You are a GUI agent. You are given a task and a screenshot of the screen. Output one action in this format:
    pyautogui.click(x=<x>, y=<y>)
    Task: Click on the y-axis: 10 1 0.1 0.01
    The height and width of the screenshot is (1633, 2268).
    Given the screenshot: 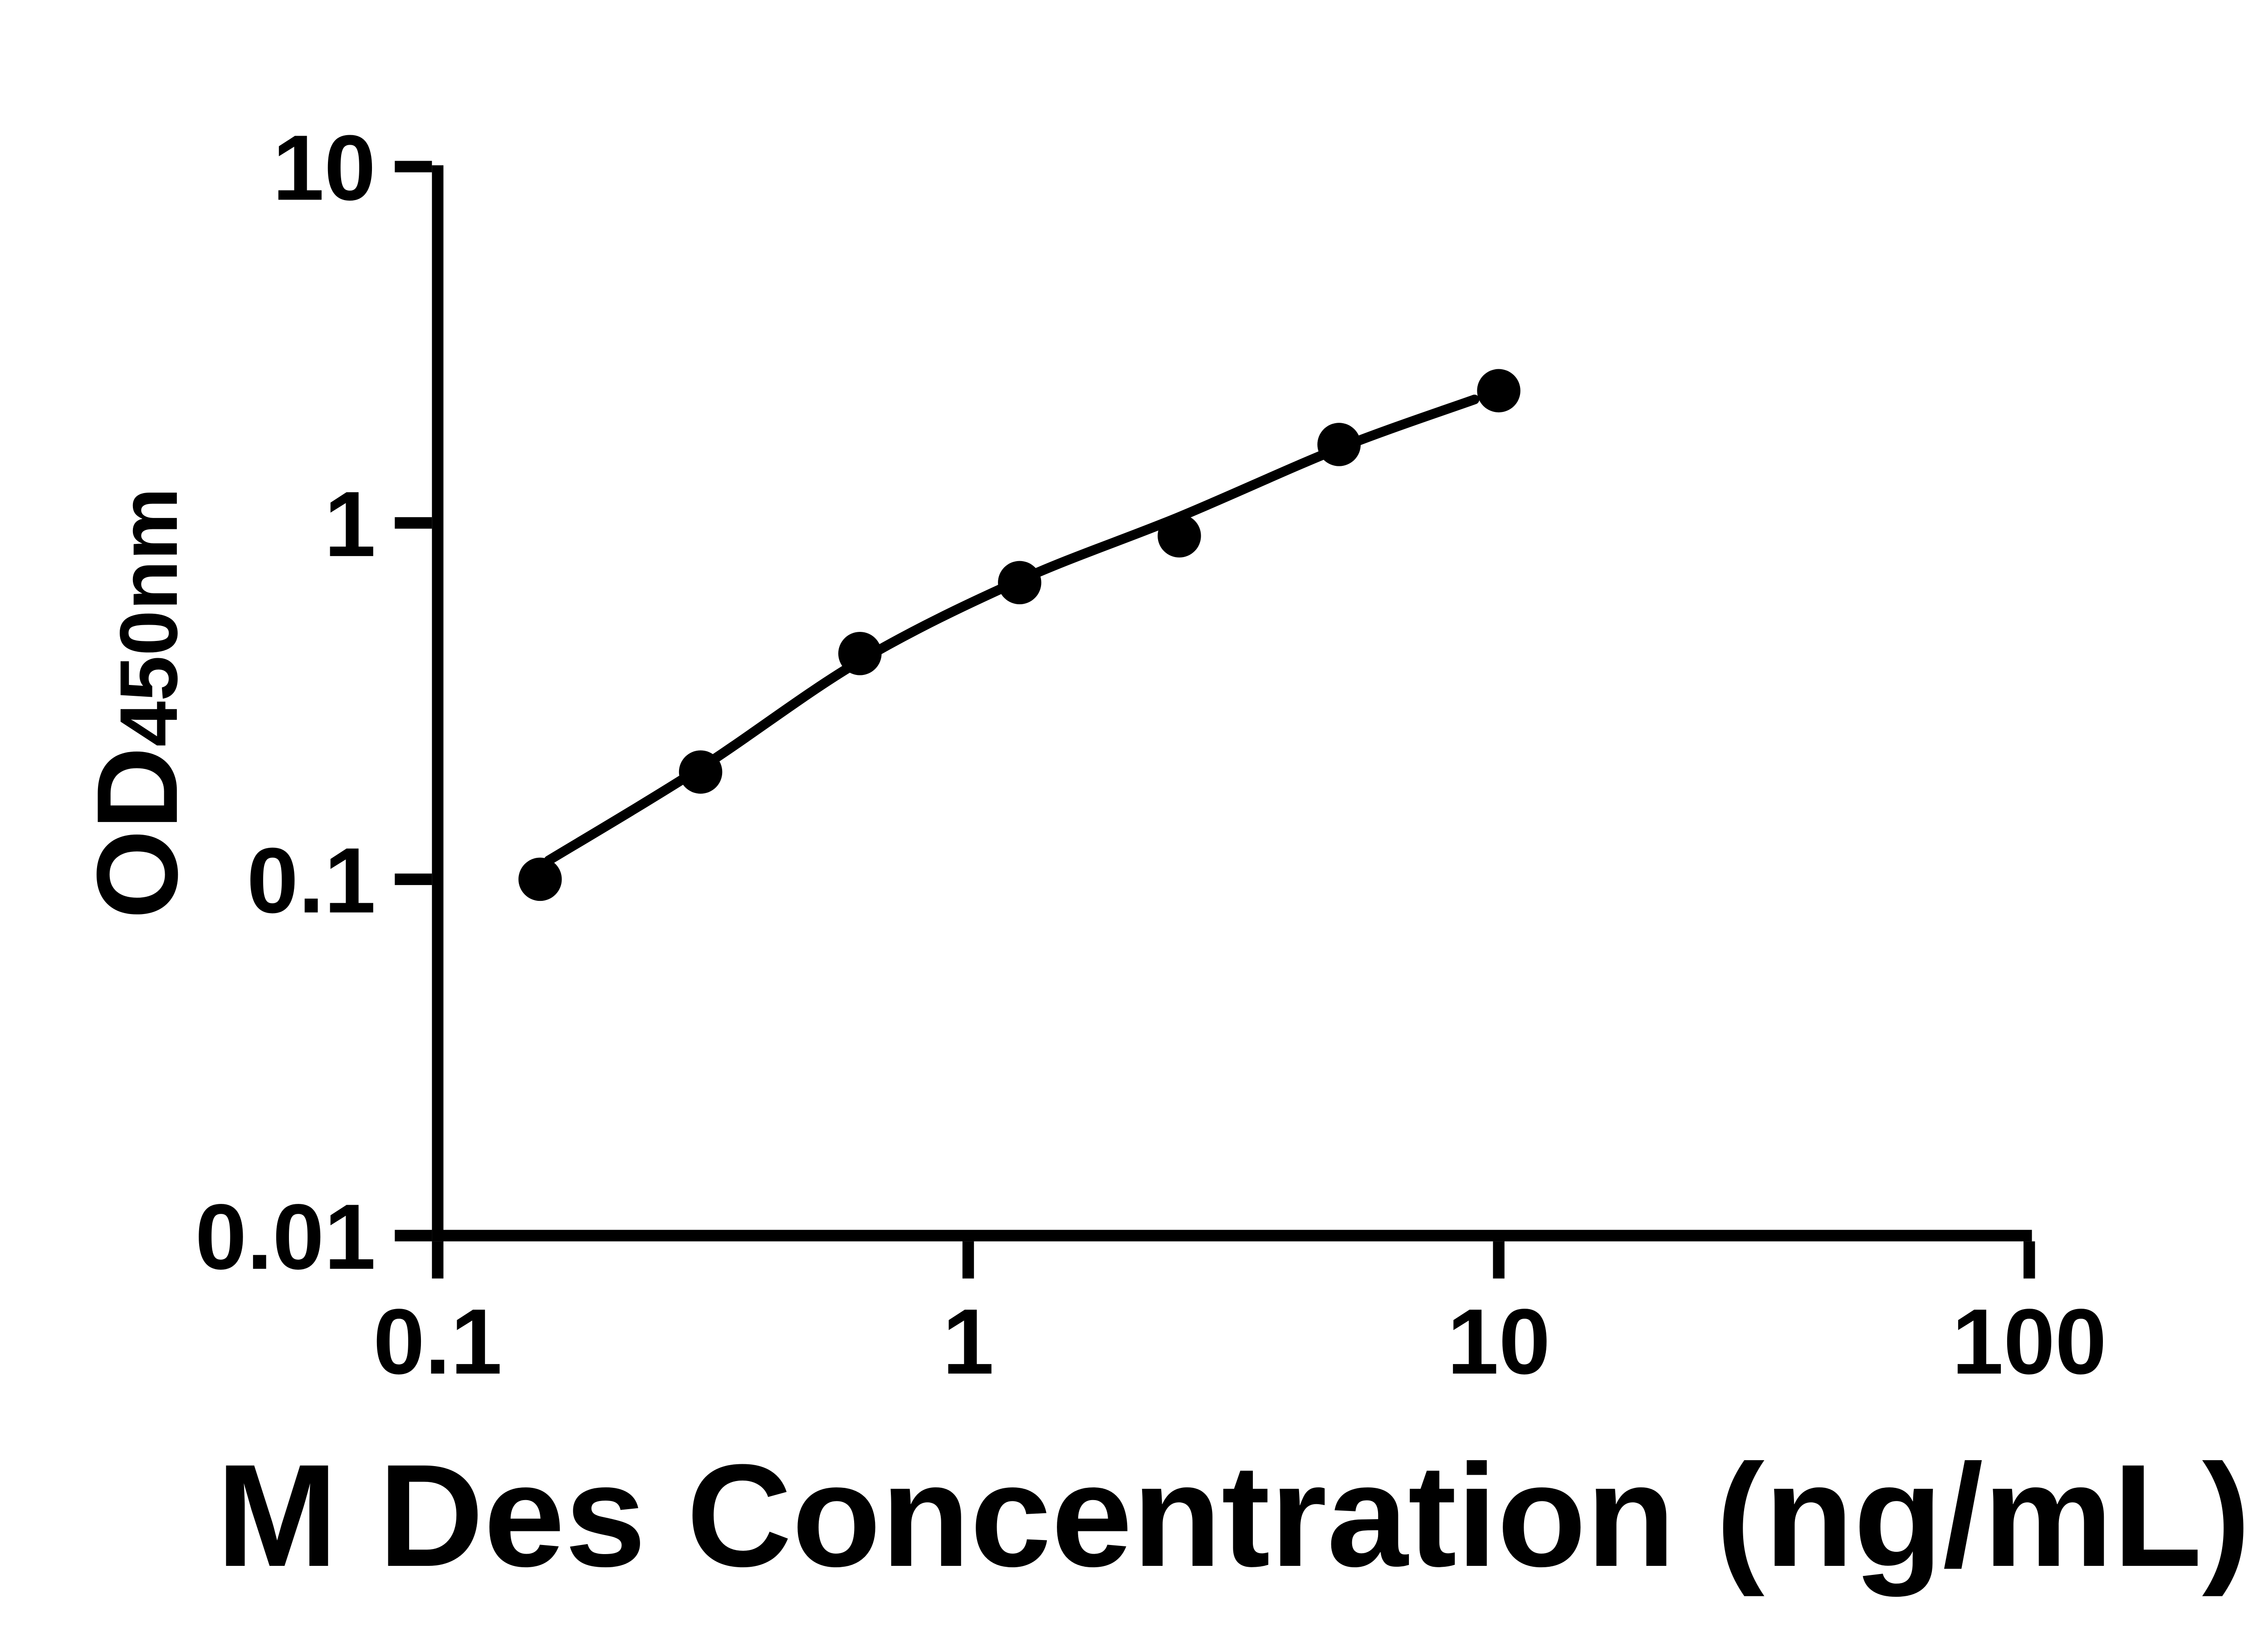 What is the action you would take?
    pyautogui.click(x=319, y=702)
    